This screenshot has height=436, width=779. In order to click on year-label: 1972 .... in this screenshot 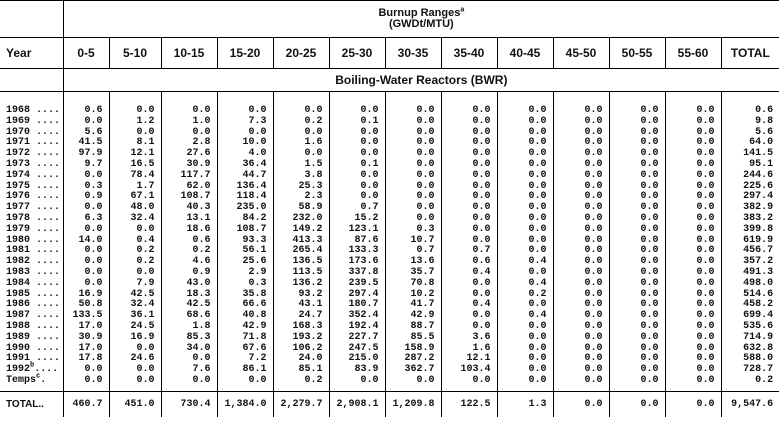, I will do `click(33, 154)`.